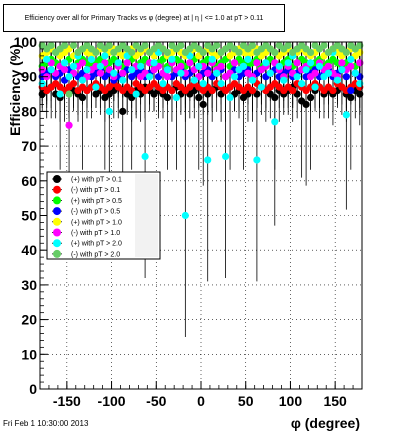  What do you see at coordinates (67, 401) in the screenshot?
I see `x-tick-label: -150` at bounding box center [67, 401].